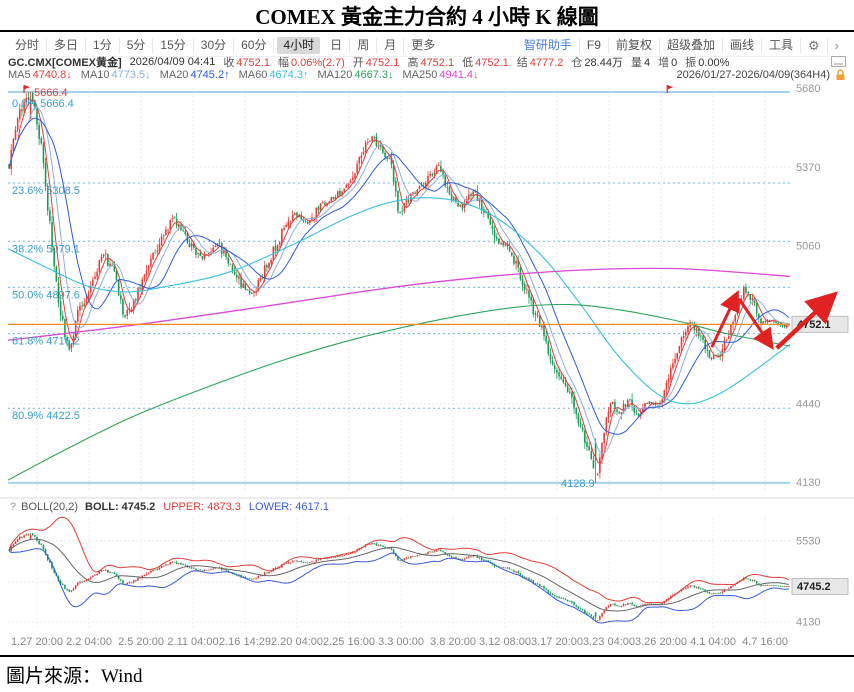 This screenshot has height=692, width=854. What do you see at coordinates (505, 642) in the screenshot?
I see `chart-text: 3.12 08:00` at bounding box center [505, 642].